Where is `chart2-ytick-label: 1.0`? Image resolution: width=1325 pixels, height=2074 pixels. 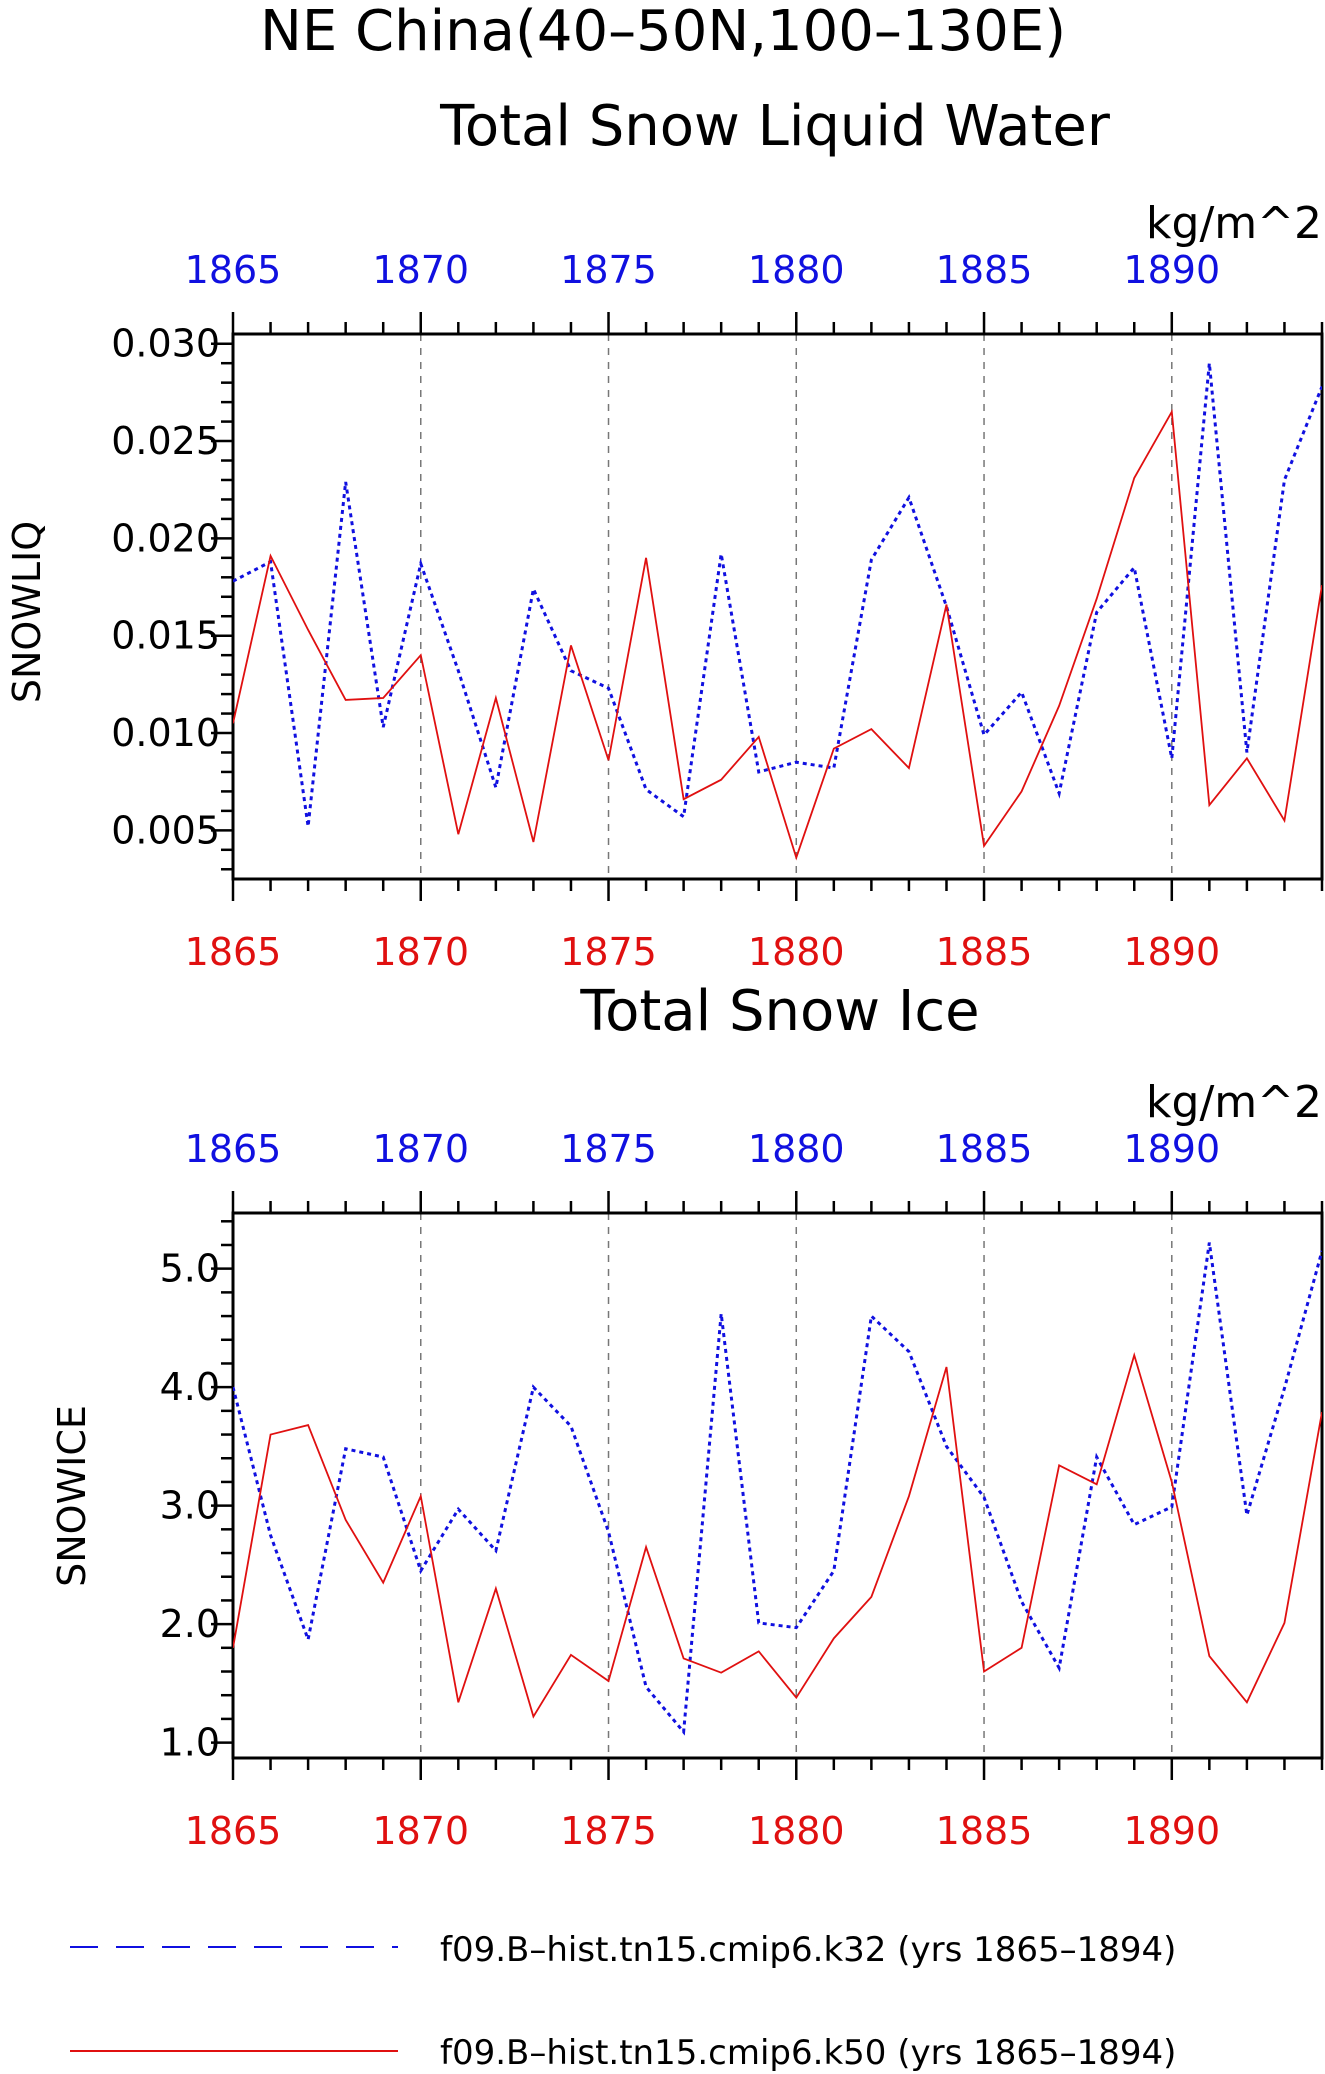 chart2-ytick-label: 1.0 is located at coordinates (190, 1743).